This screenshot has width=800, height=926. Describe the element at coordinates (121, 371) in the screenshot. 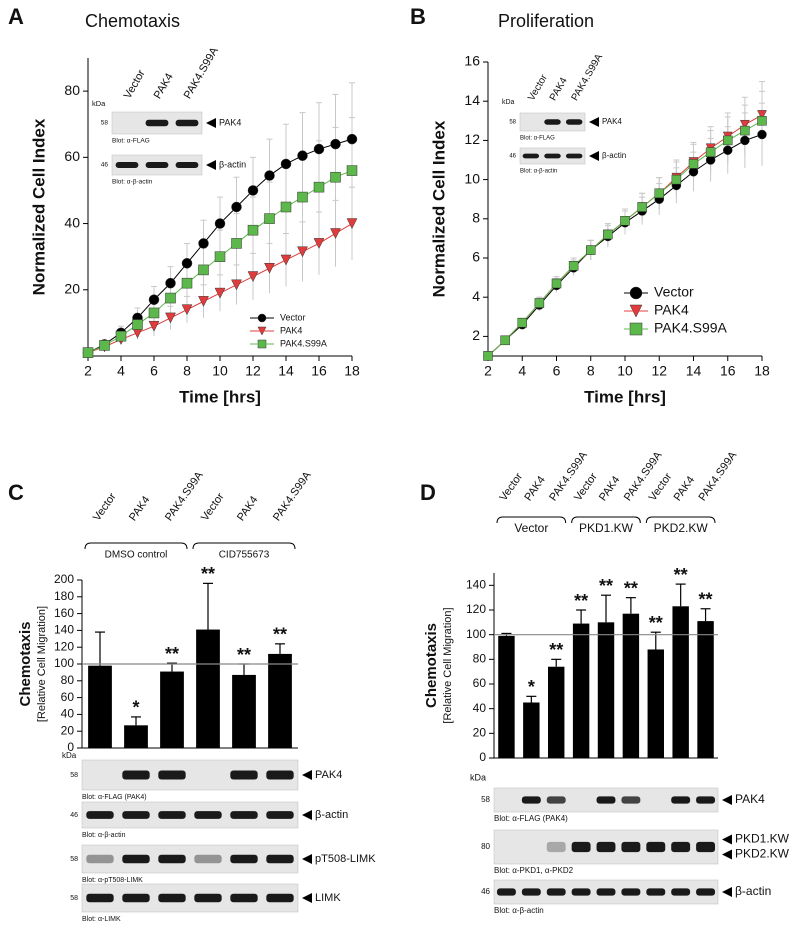

I see `x-tick-label: 4` at that location.